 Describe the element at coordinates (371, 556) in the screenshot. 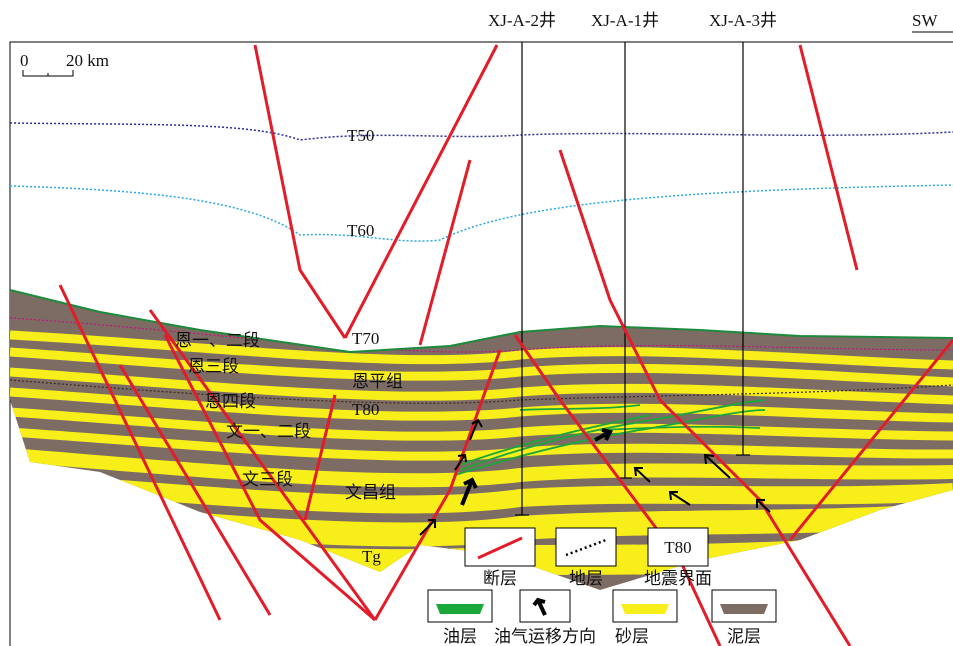

I see `horizon-label: Tg` at that location.